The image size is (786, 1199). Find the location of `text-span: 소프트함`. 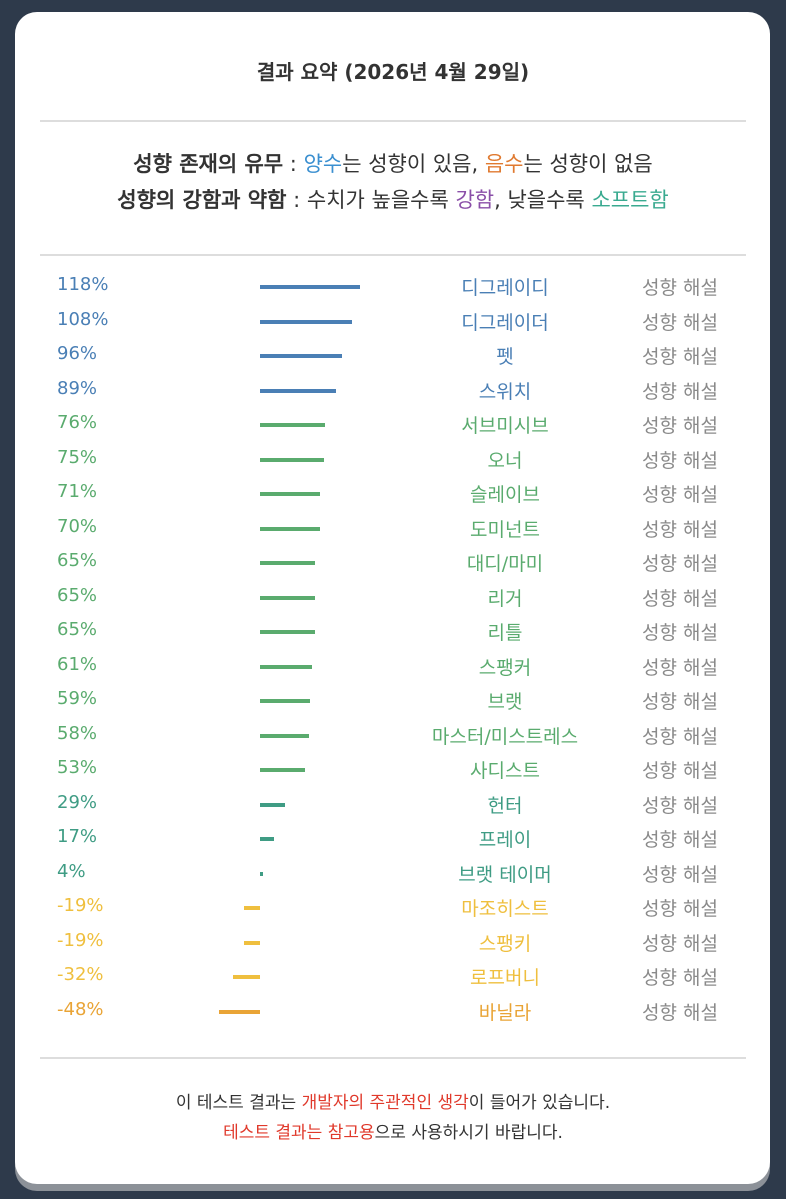

text-span: 소프트함 is located at coordinates (630, 200).